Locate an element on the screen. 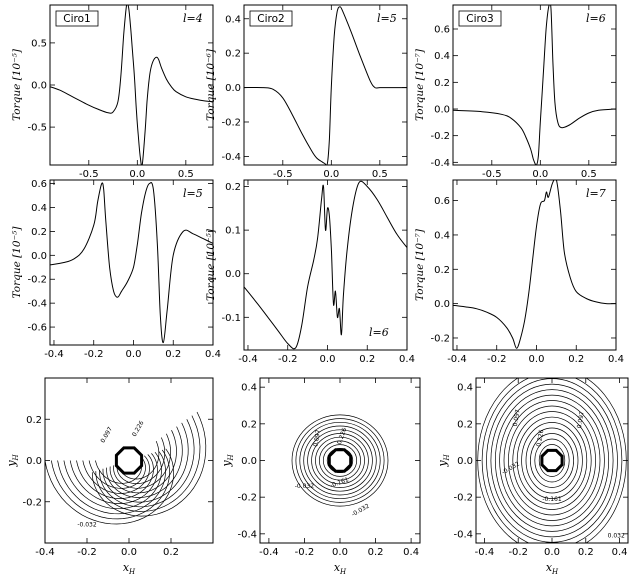 The height and width of the screenshot is (578, 630). y-axis-label: Torque [10⁻⁶] is located at coordinates (211, 84).